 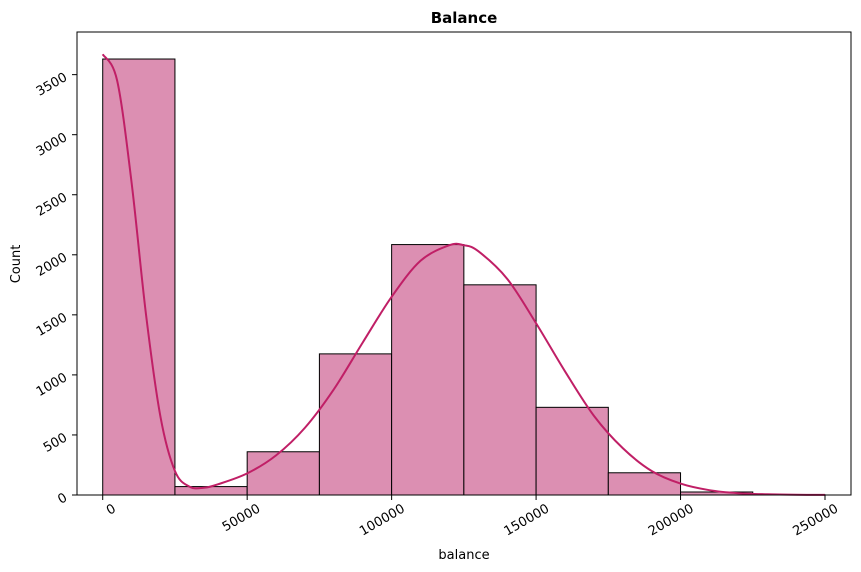 I want to click on x-axis-title: balance, so click(x=463, y=555).